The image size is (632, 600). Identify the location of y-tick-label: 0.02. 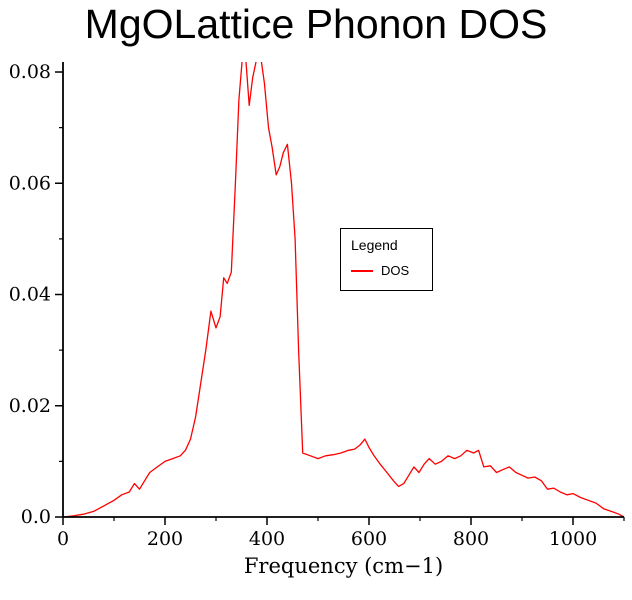
(30, 406).